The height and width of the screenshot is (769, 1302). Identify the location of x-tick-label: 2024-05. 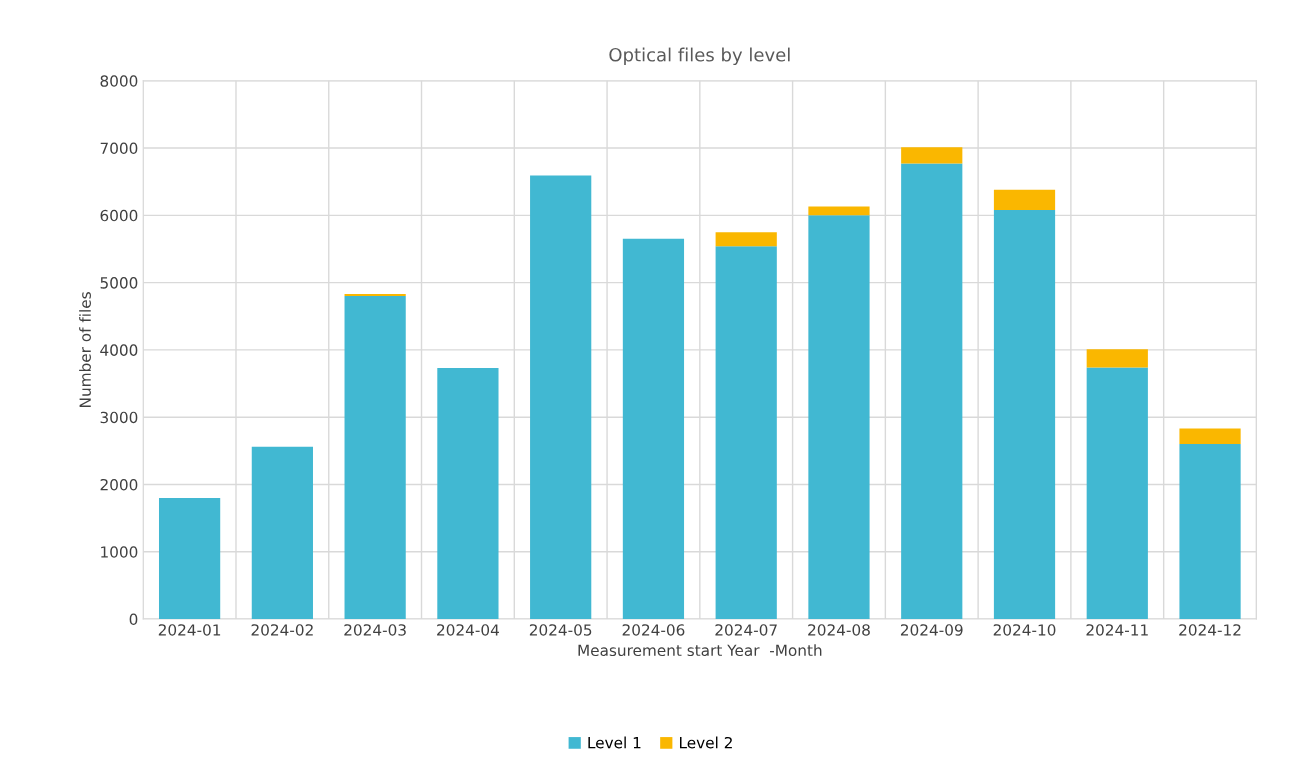
(560, 630).